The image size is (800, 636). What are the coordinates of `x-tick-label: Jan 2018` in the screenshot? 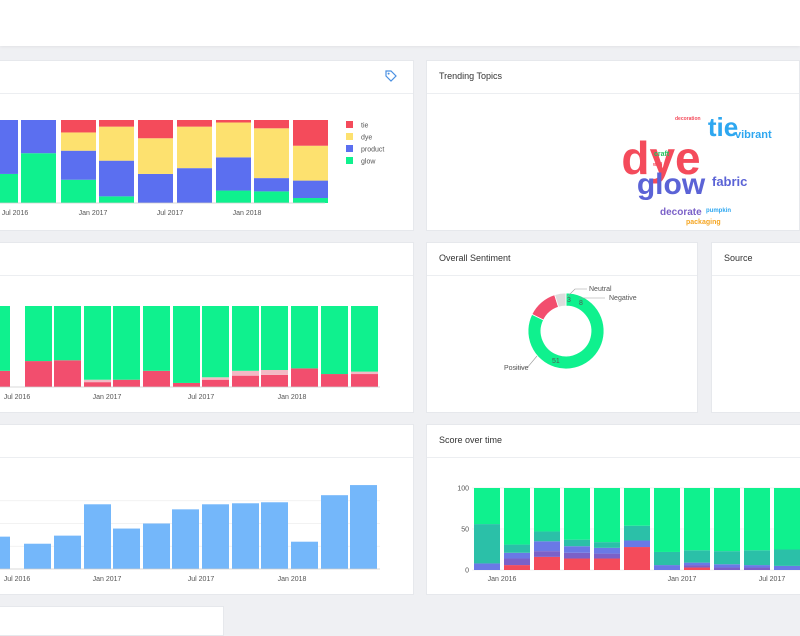 It's located at (292, 579).